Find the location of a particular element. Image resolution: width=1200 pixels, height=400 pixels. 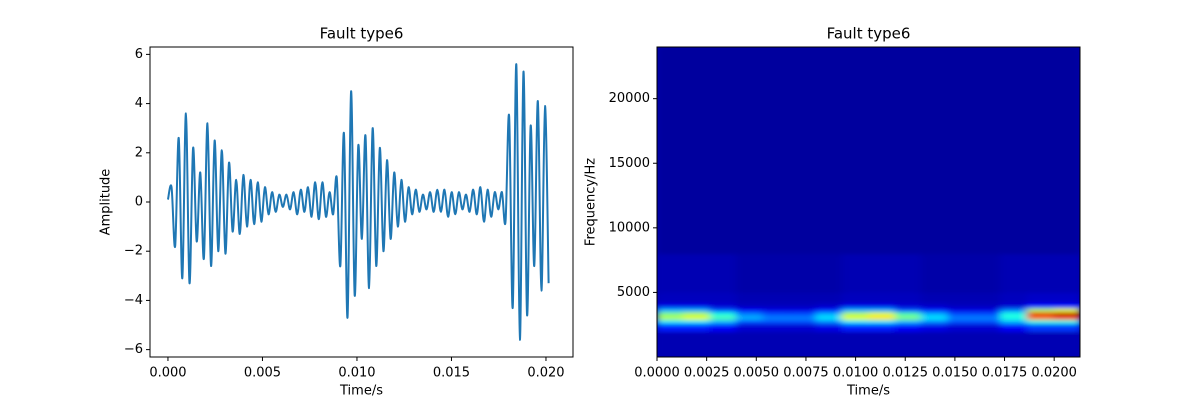

y-tick-label: 0 is located at coordinates (139, 202).